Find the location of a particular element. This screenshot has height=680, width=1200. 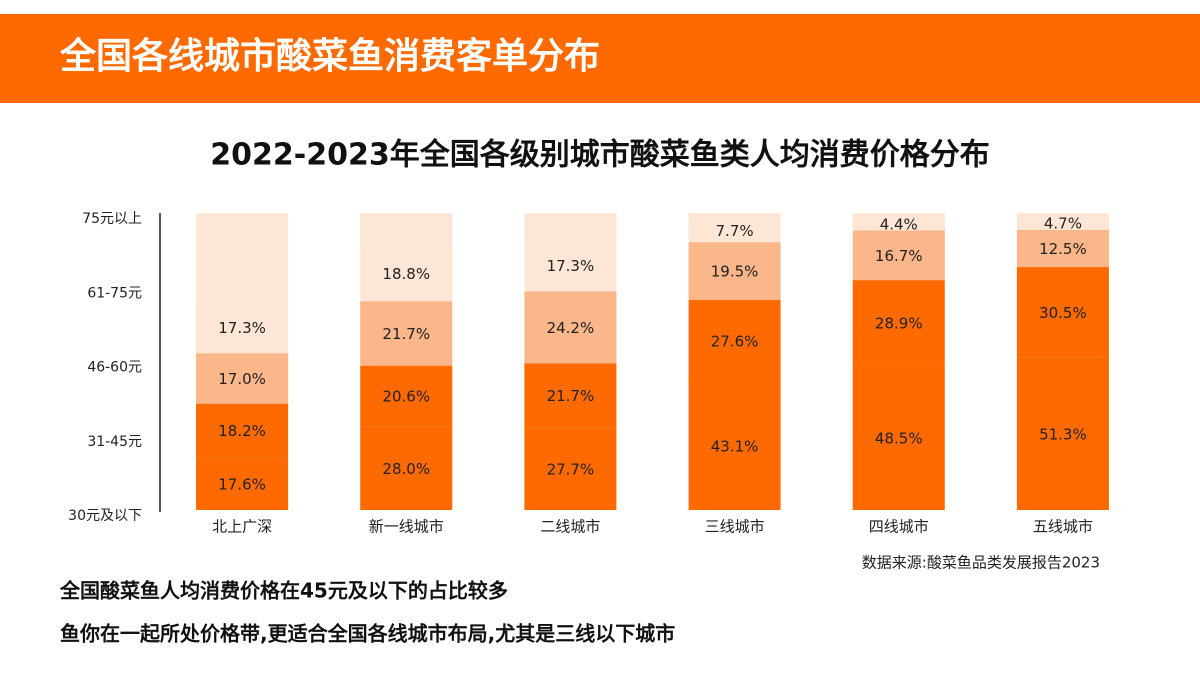

value-label: 30.5% is located at coordinates (1063, 313).